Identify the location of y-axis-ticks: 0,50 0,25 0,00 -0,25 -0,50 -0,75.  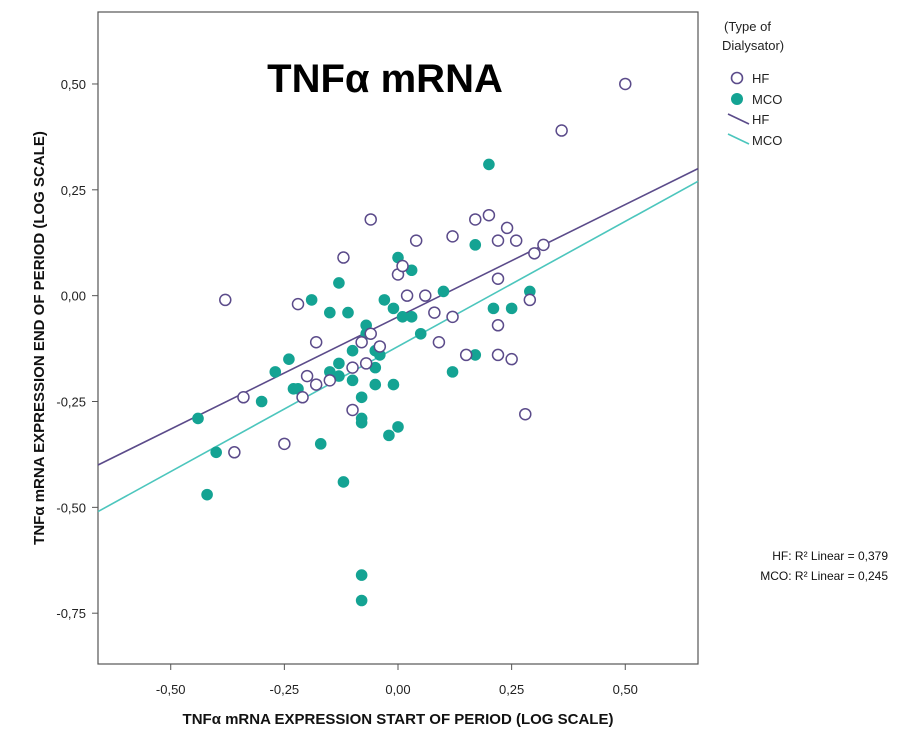
(77, 349).